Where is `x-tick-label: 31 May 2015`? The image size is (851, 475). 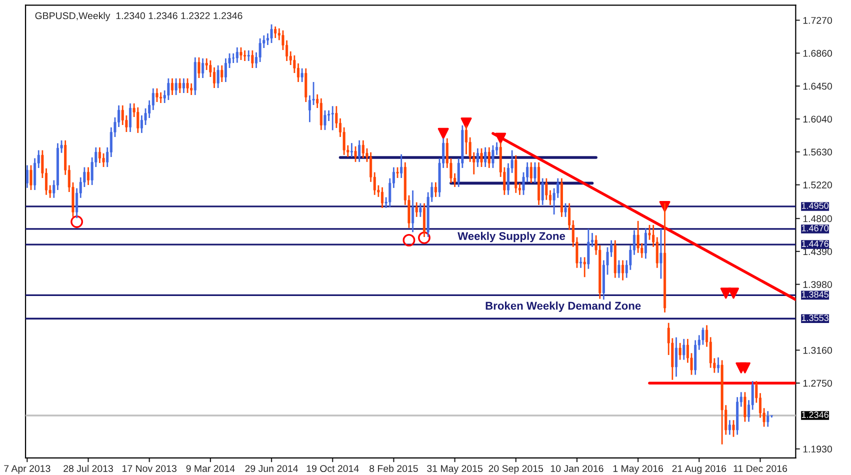
x-tick-label: 31 May 2015 is located at coordinates (454, 469).